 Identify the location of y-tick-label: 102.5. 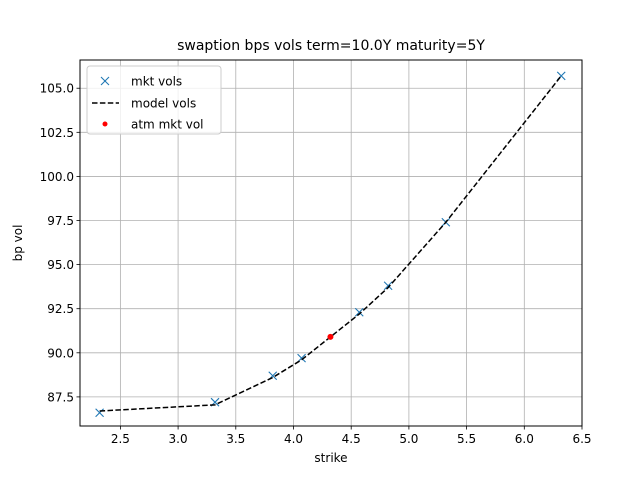
(57, 133).